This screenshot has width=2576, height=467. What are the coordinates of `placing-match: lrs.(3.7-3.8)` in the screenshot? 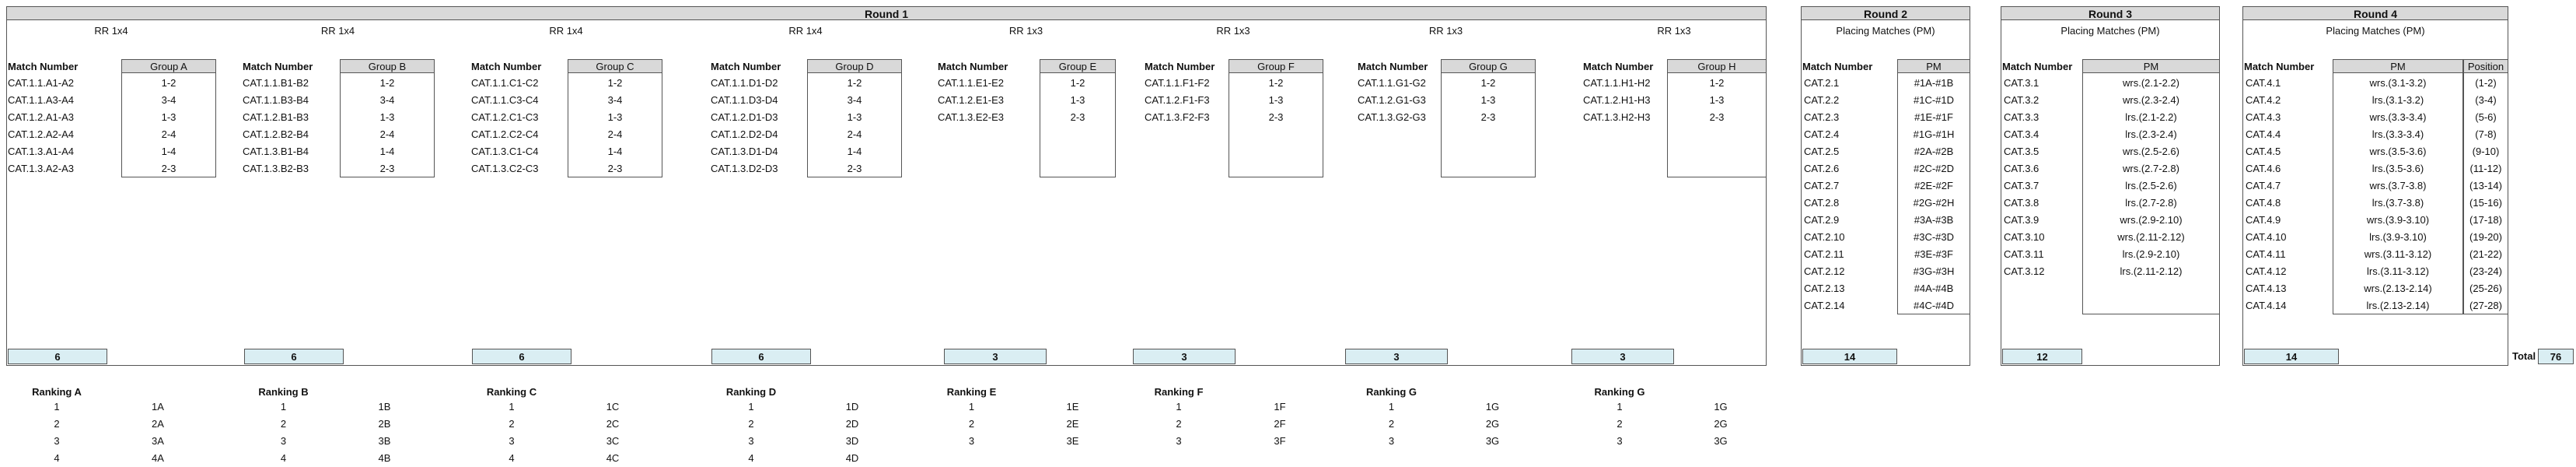 It's located at (2398, 203).